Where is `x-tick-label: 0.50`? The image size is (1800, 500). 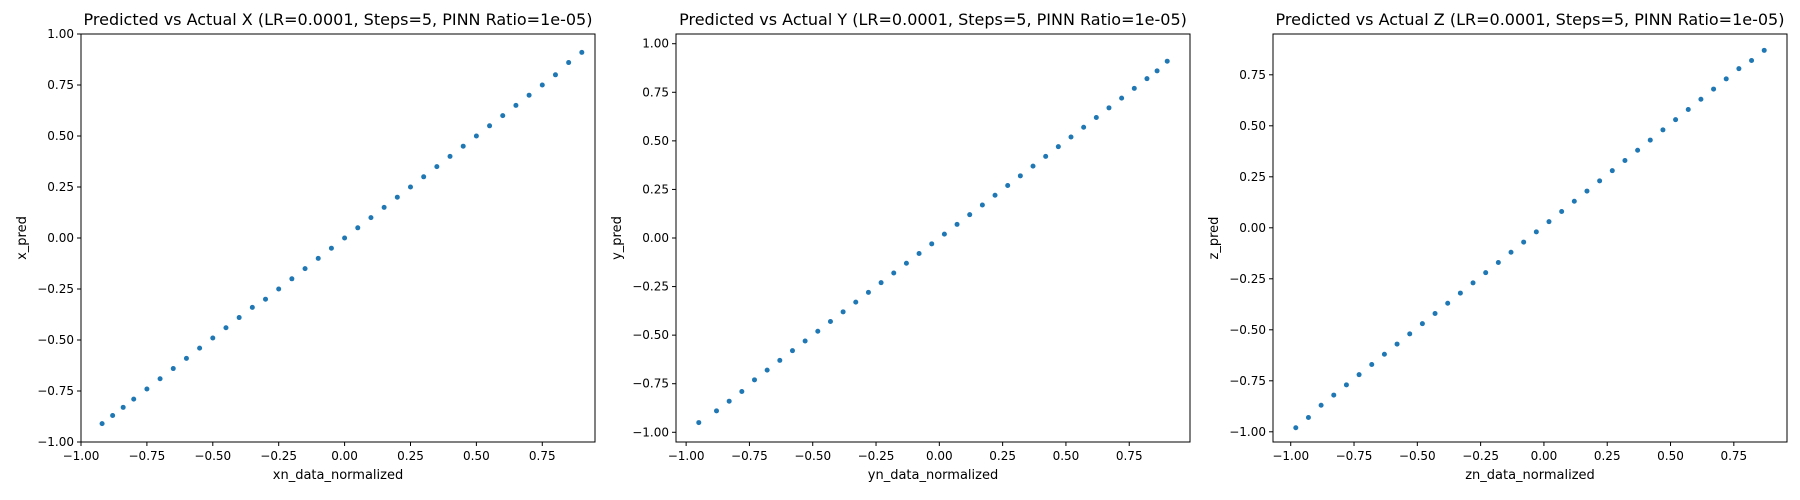 x-tick-label: 0.50 is located at coordinates (1670, 456).